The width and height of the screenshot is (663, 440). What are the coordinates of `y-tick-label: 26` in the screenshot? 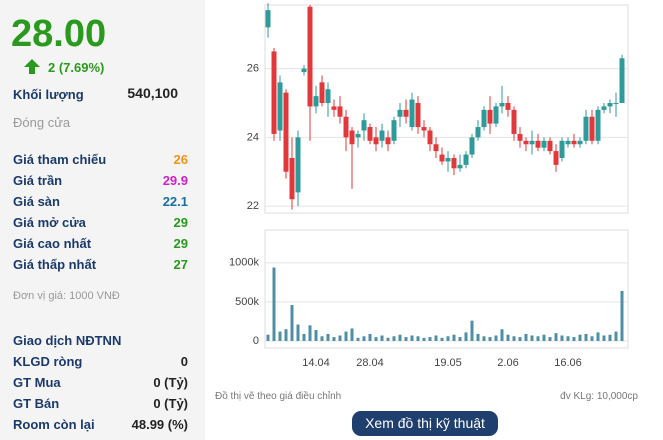 It's located at (253, 69).